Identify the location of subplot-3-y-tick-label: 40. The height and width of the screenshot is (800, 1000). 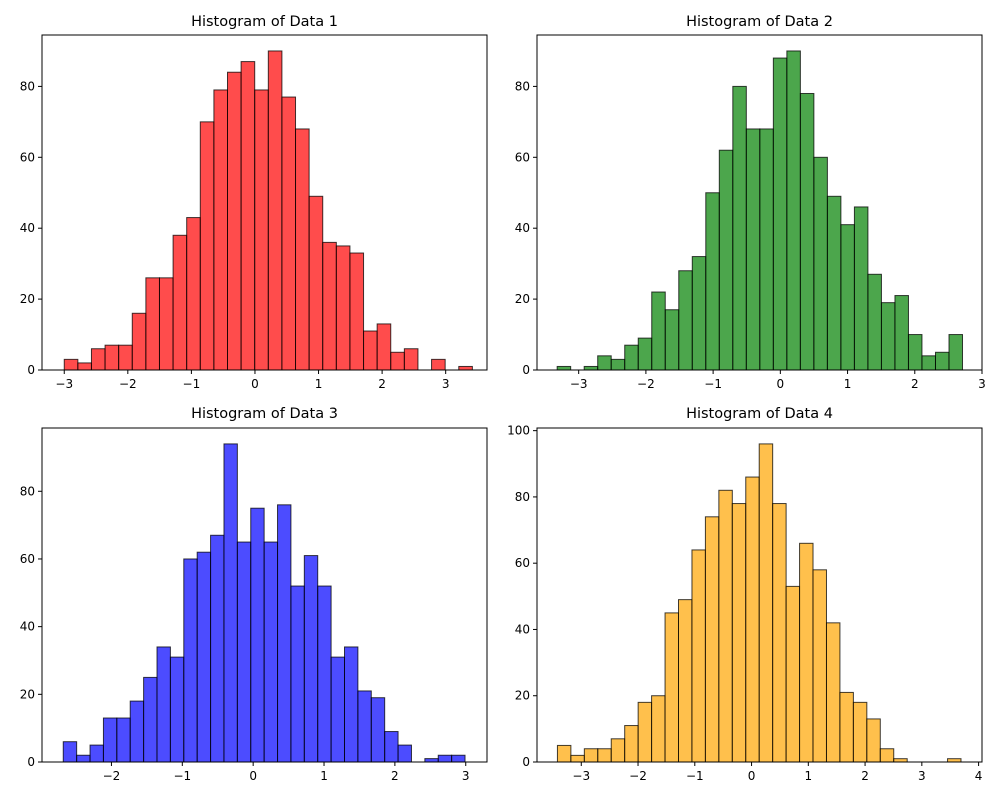
(27, 627).